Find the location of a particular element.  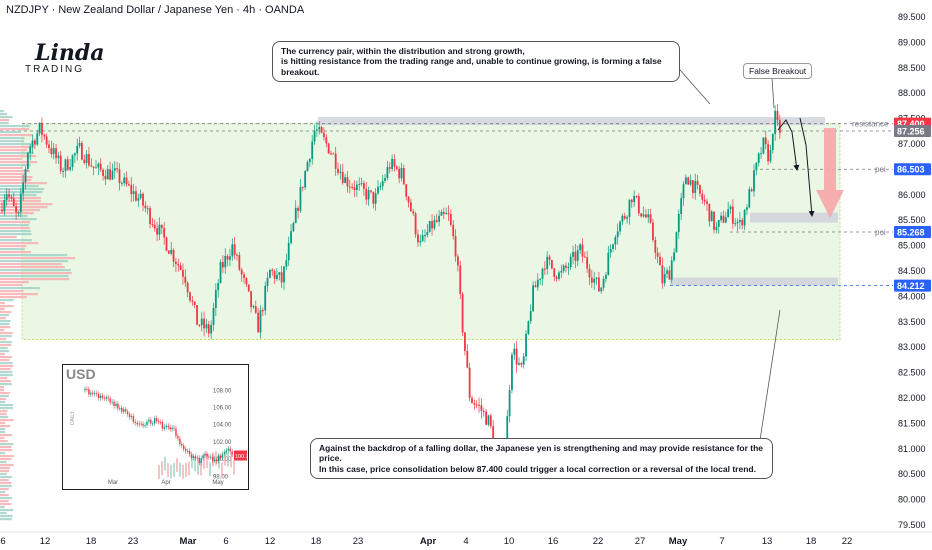

time-tick-label: 16 is located at coordinates (553, 541).